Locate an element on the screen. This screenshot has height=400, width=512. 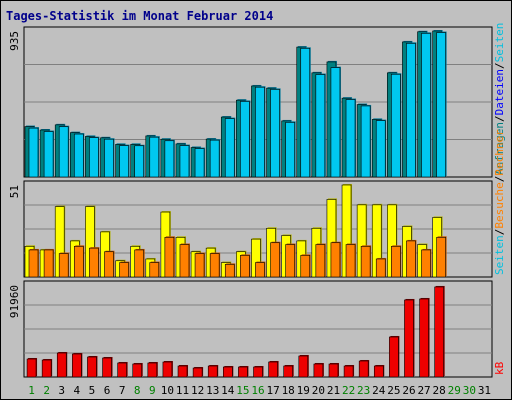
day-label-25: 25 is located at coordinates (393, 390).